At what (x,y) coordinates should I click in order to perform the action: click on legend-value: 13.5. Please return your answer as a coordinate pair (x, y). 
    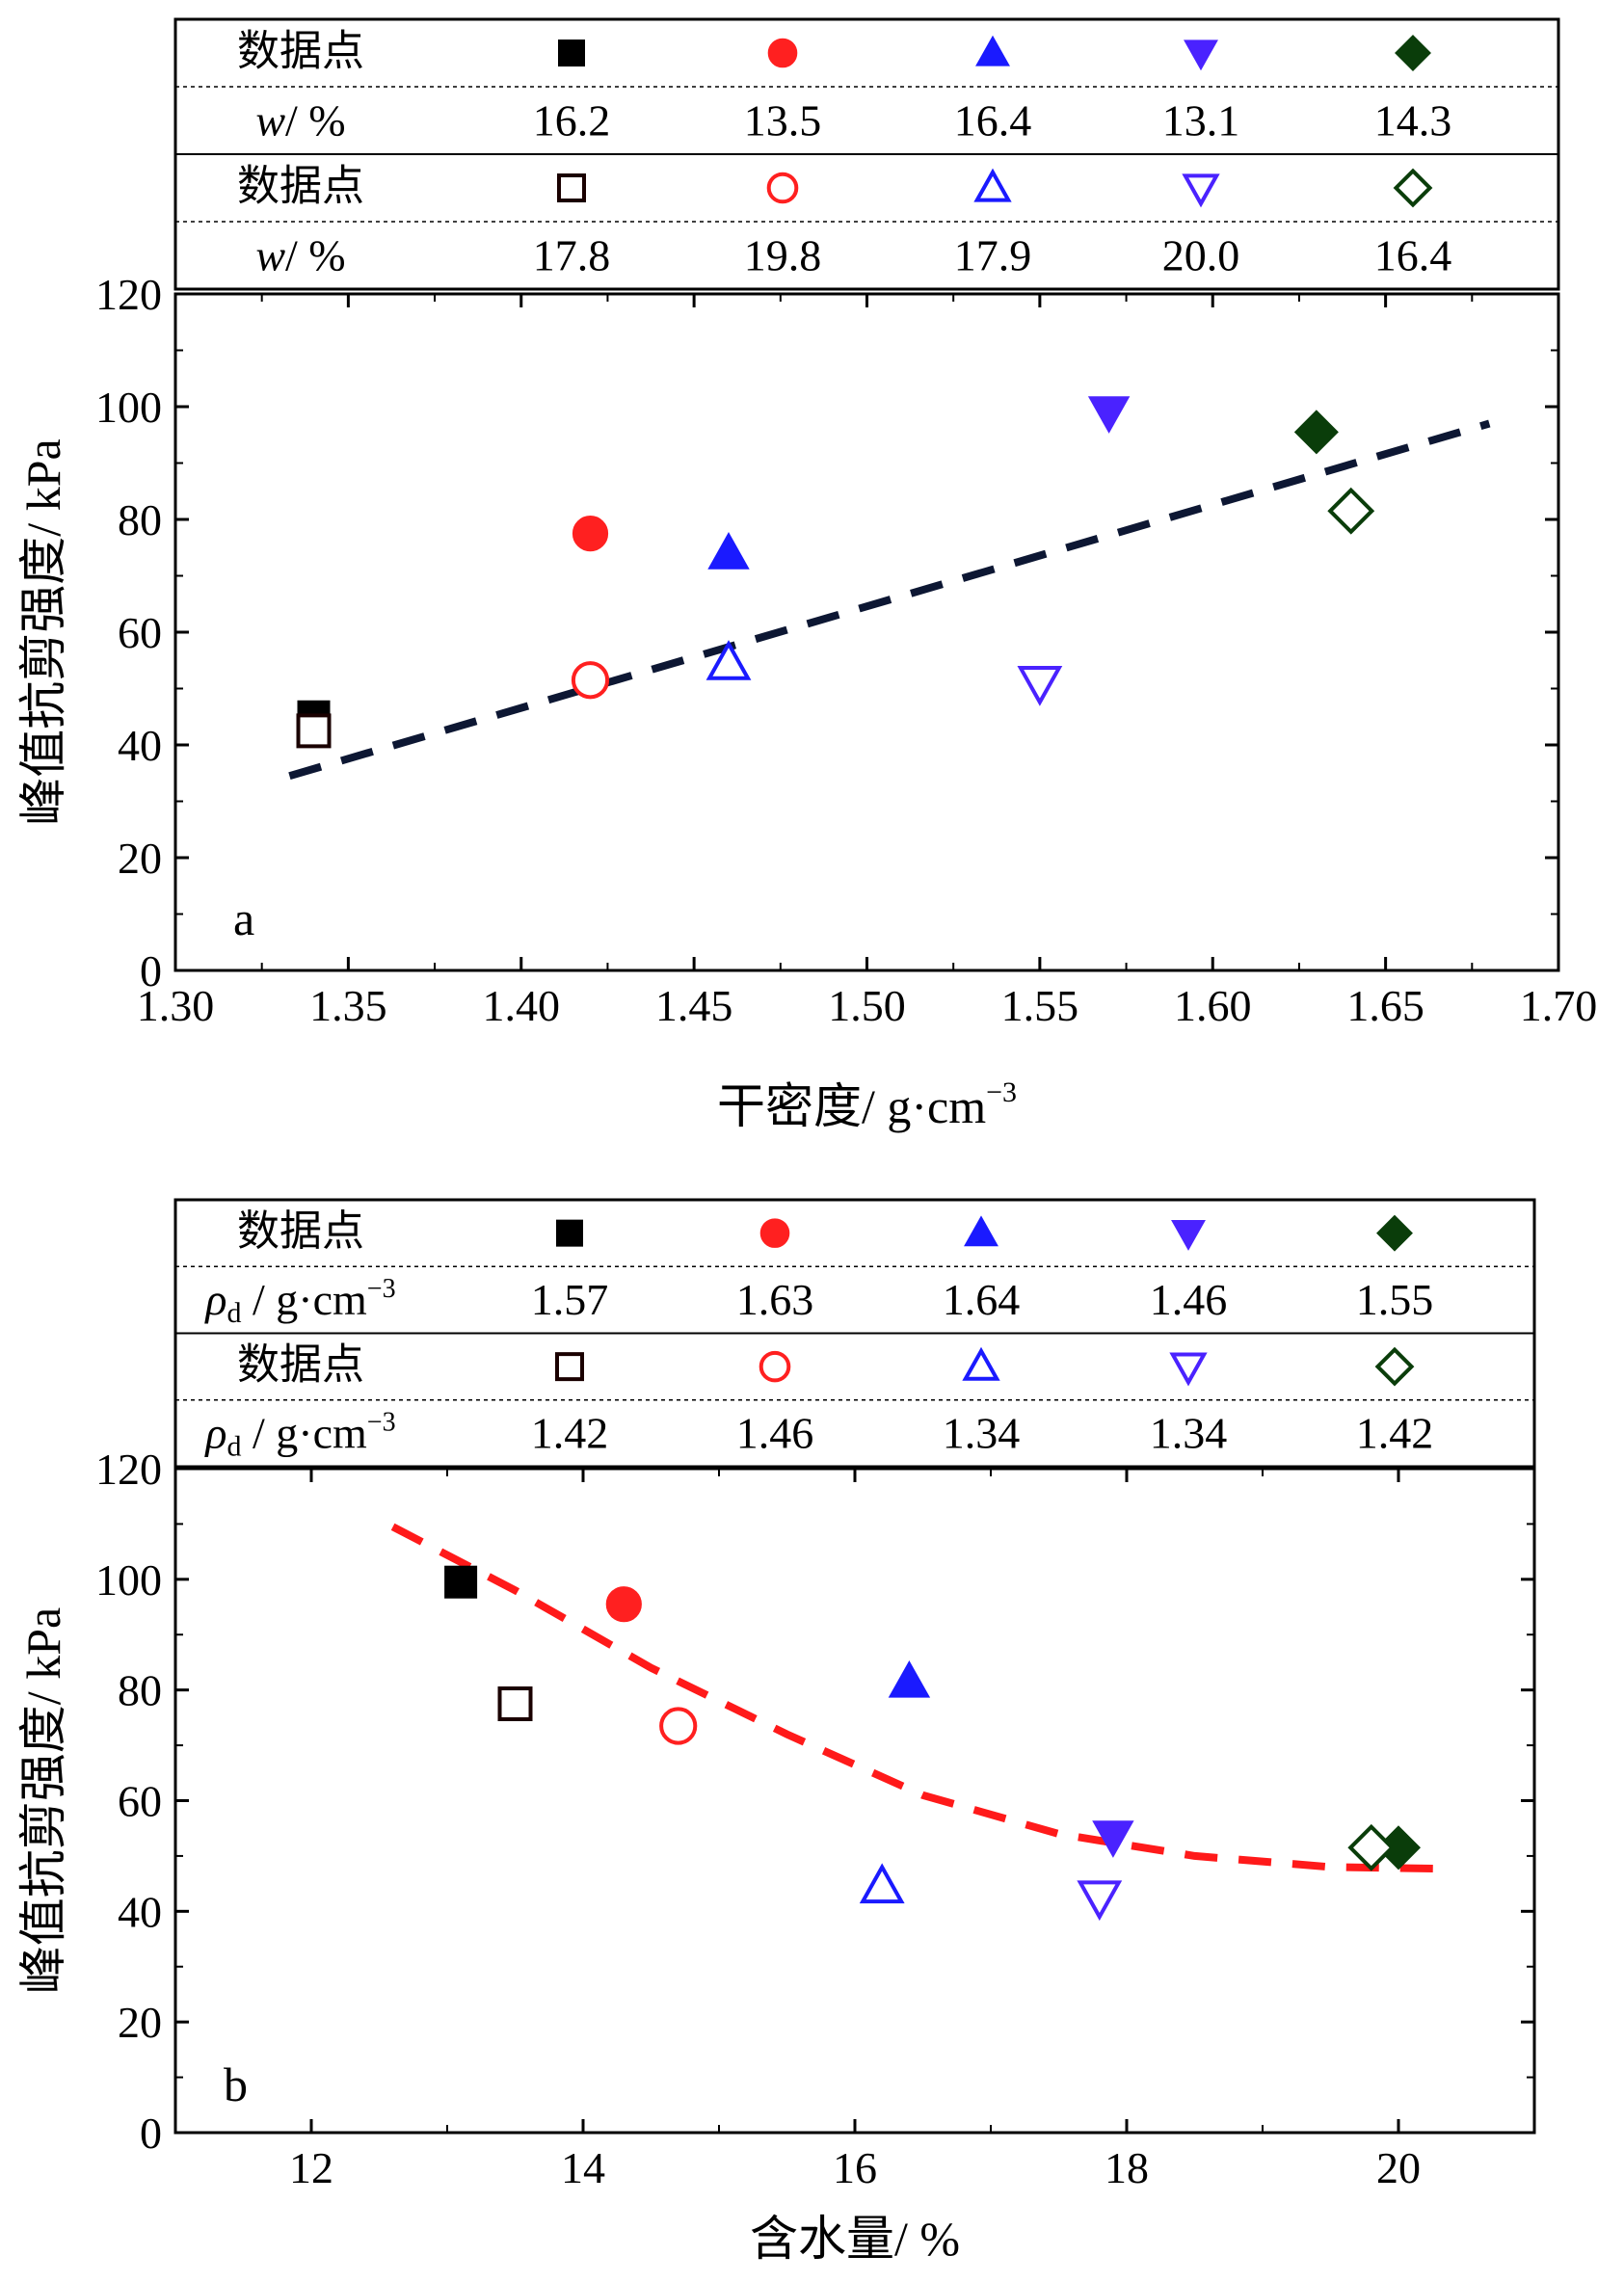
    Looking at the image, I should click on (783, 120).